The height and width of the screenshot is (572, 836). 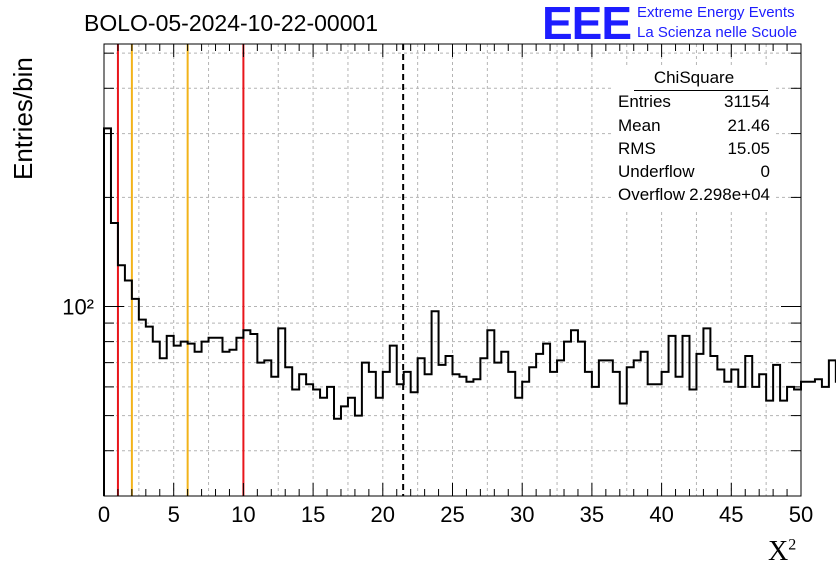 What do you see at coordinates (522, 514) in the screenshot?
I see `x-tick-label: 30` at bounding box center [522, 514].